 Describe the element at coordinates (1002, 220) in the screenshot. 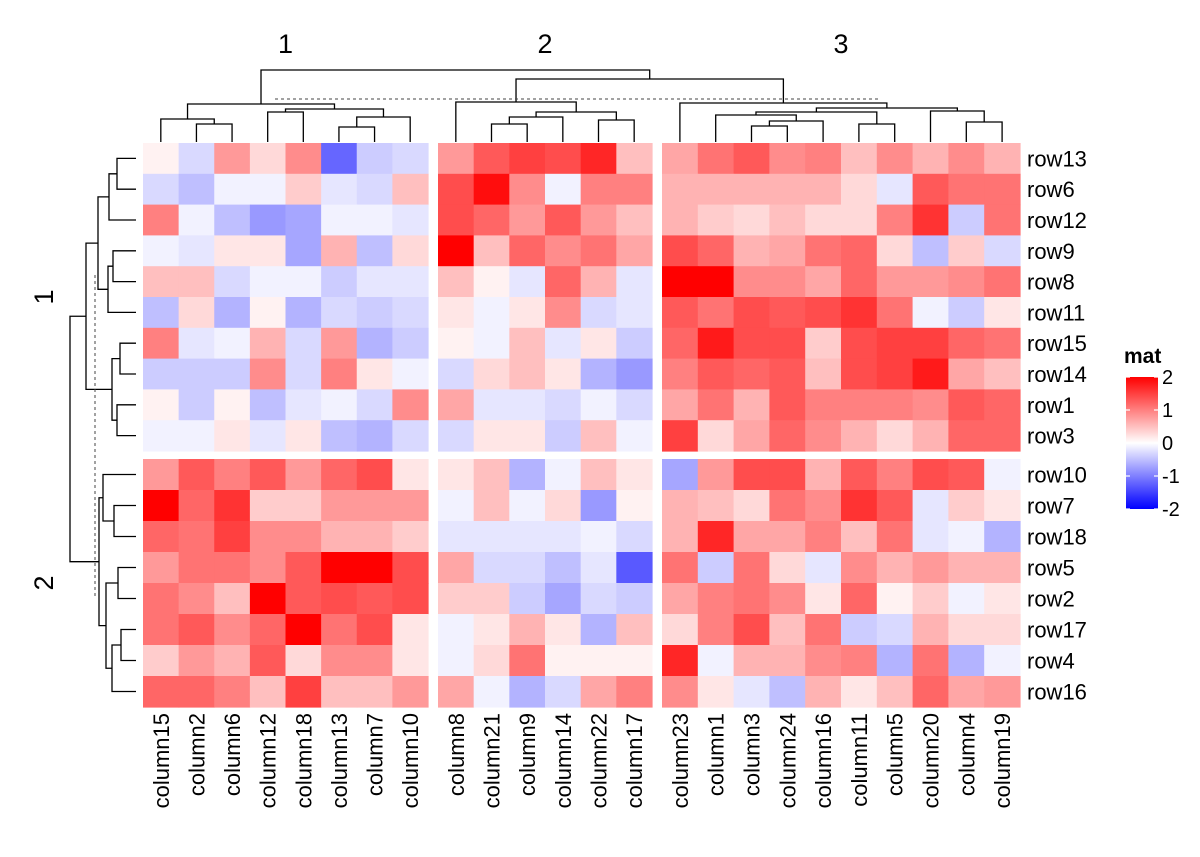

I see `heatmap-cell-row12-column19` at that location.